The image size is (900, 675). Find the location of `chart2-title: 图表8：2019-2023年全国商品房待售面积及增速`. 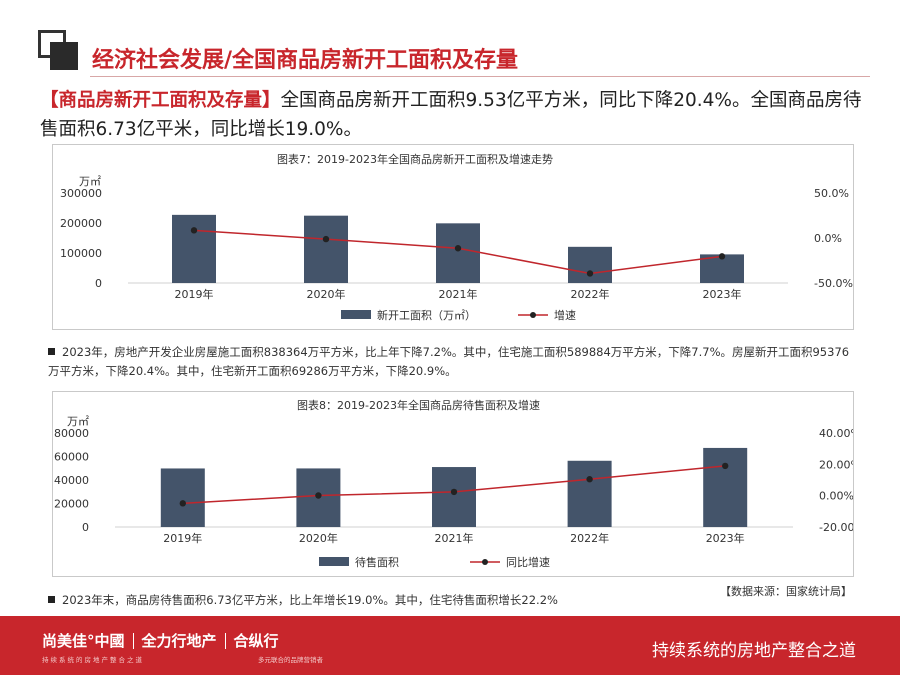

chart2-title: 图表8：2019-2023年全国商品房待售面积及增速 is located at coordinates (418, 405).